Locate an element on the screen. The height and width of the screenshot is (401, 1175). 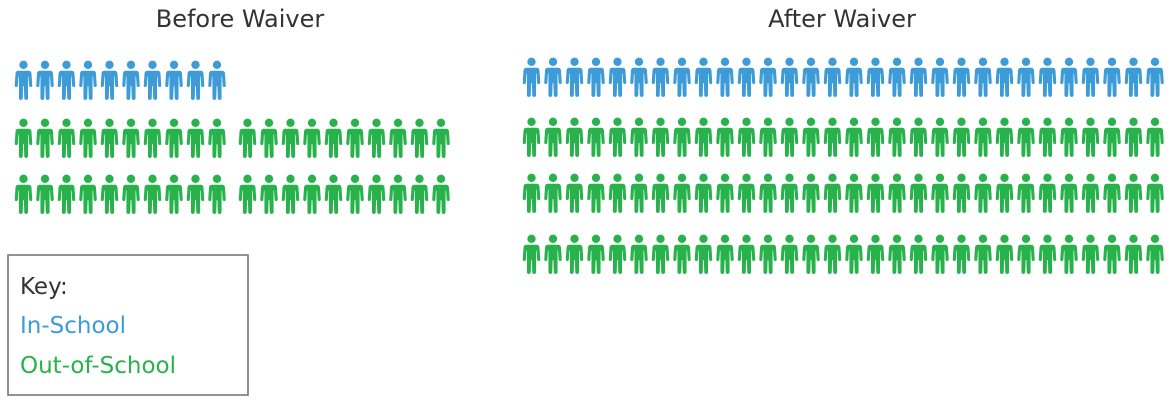
key-box: Key: In-School Out-of-School is located at coordinates (128, 325).